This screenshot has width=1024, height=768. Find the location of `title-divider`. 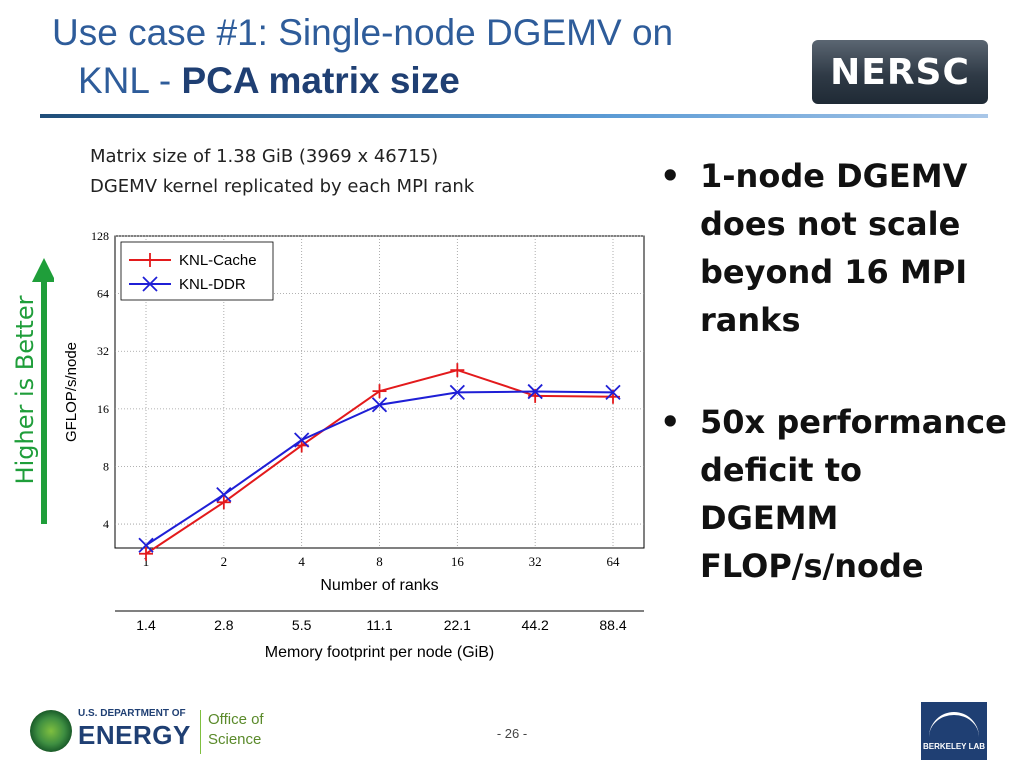

title-divider is located at coordinates (514, 116).